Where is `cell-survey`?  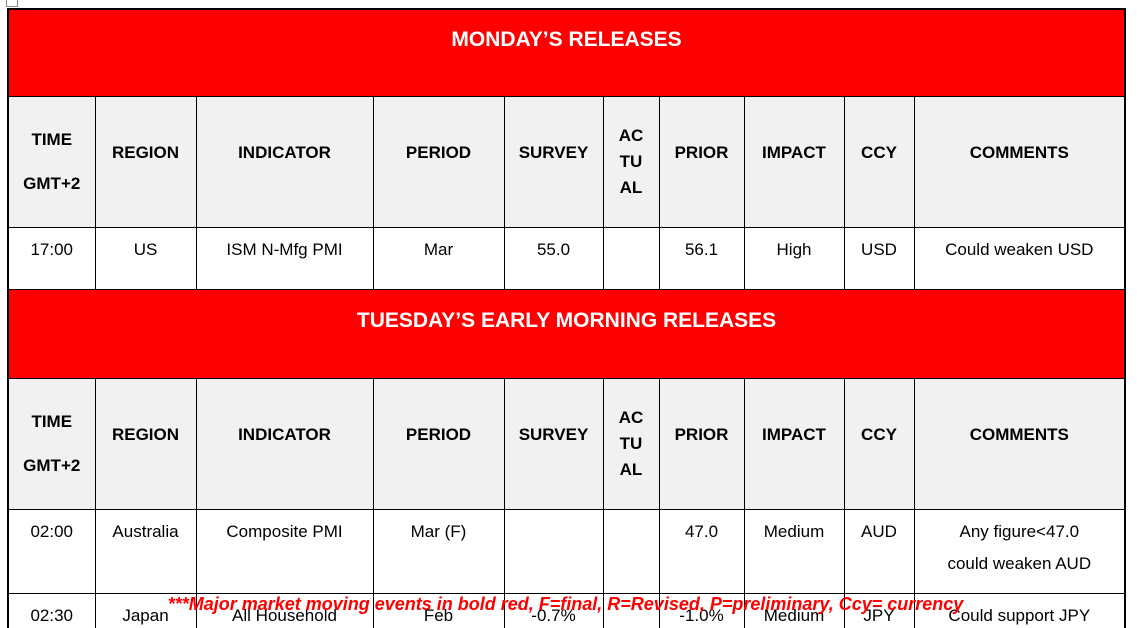 cell-survey is located at coordinates (553, 551).